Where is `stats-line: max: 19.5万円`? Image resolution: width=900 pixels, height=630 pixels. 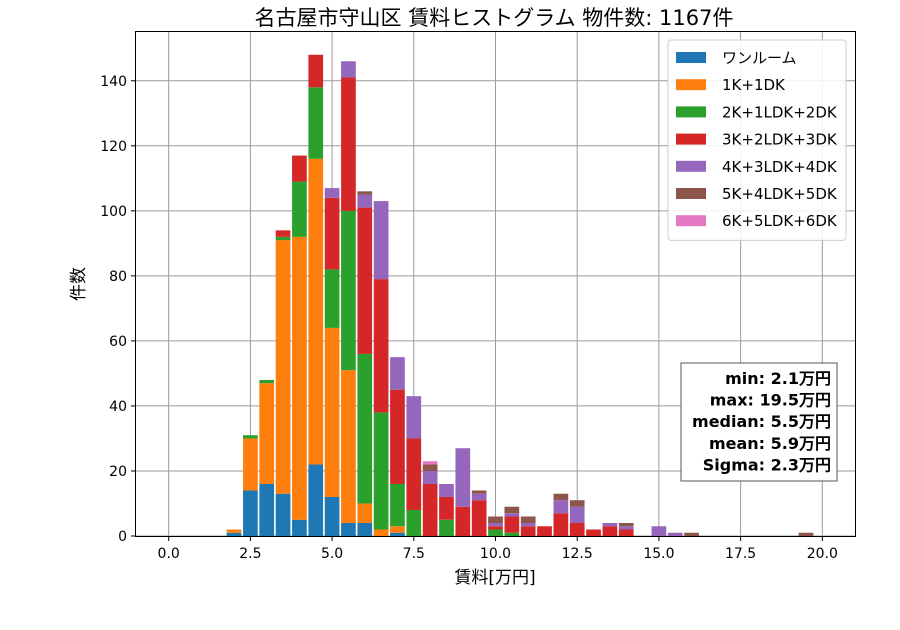 stats-line: max: 19.5万円 is located at coordinates (770, 400).